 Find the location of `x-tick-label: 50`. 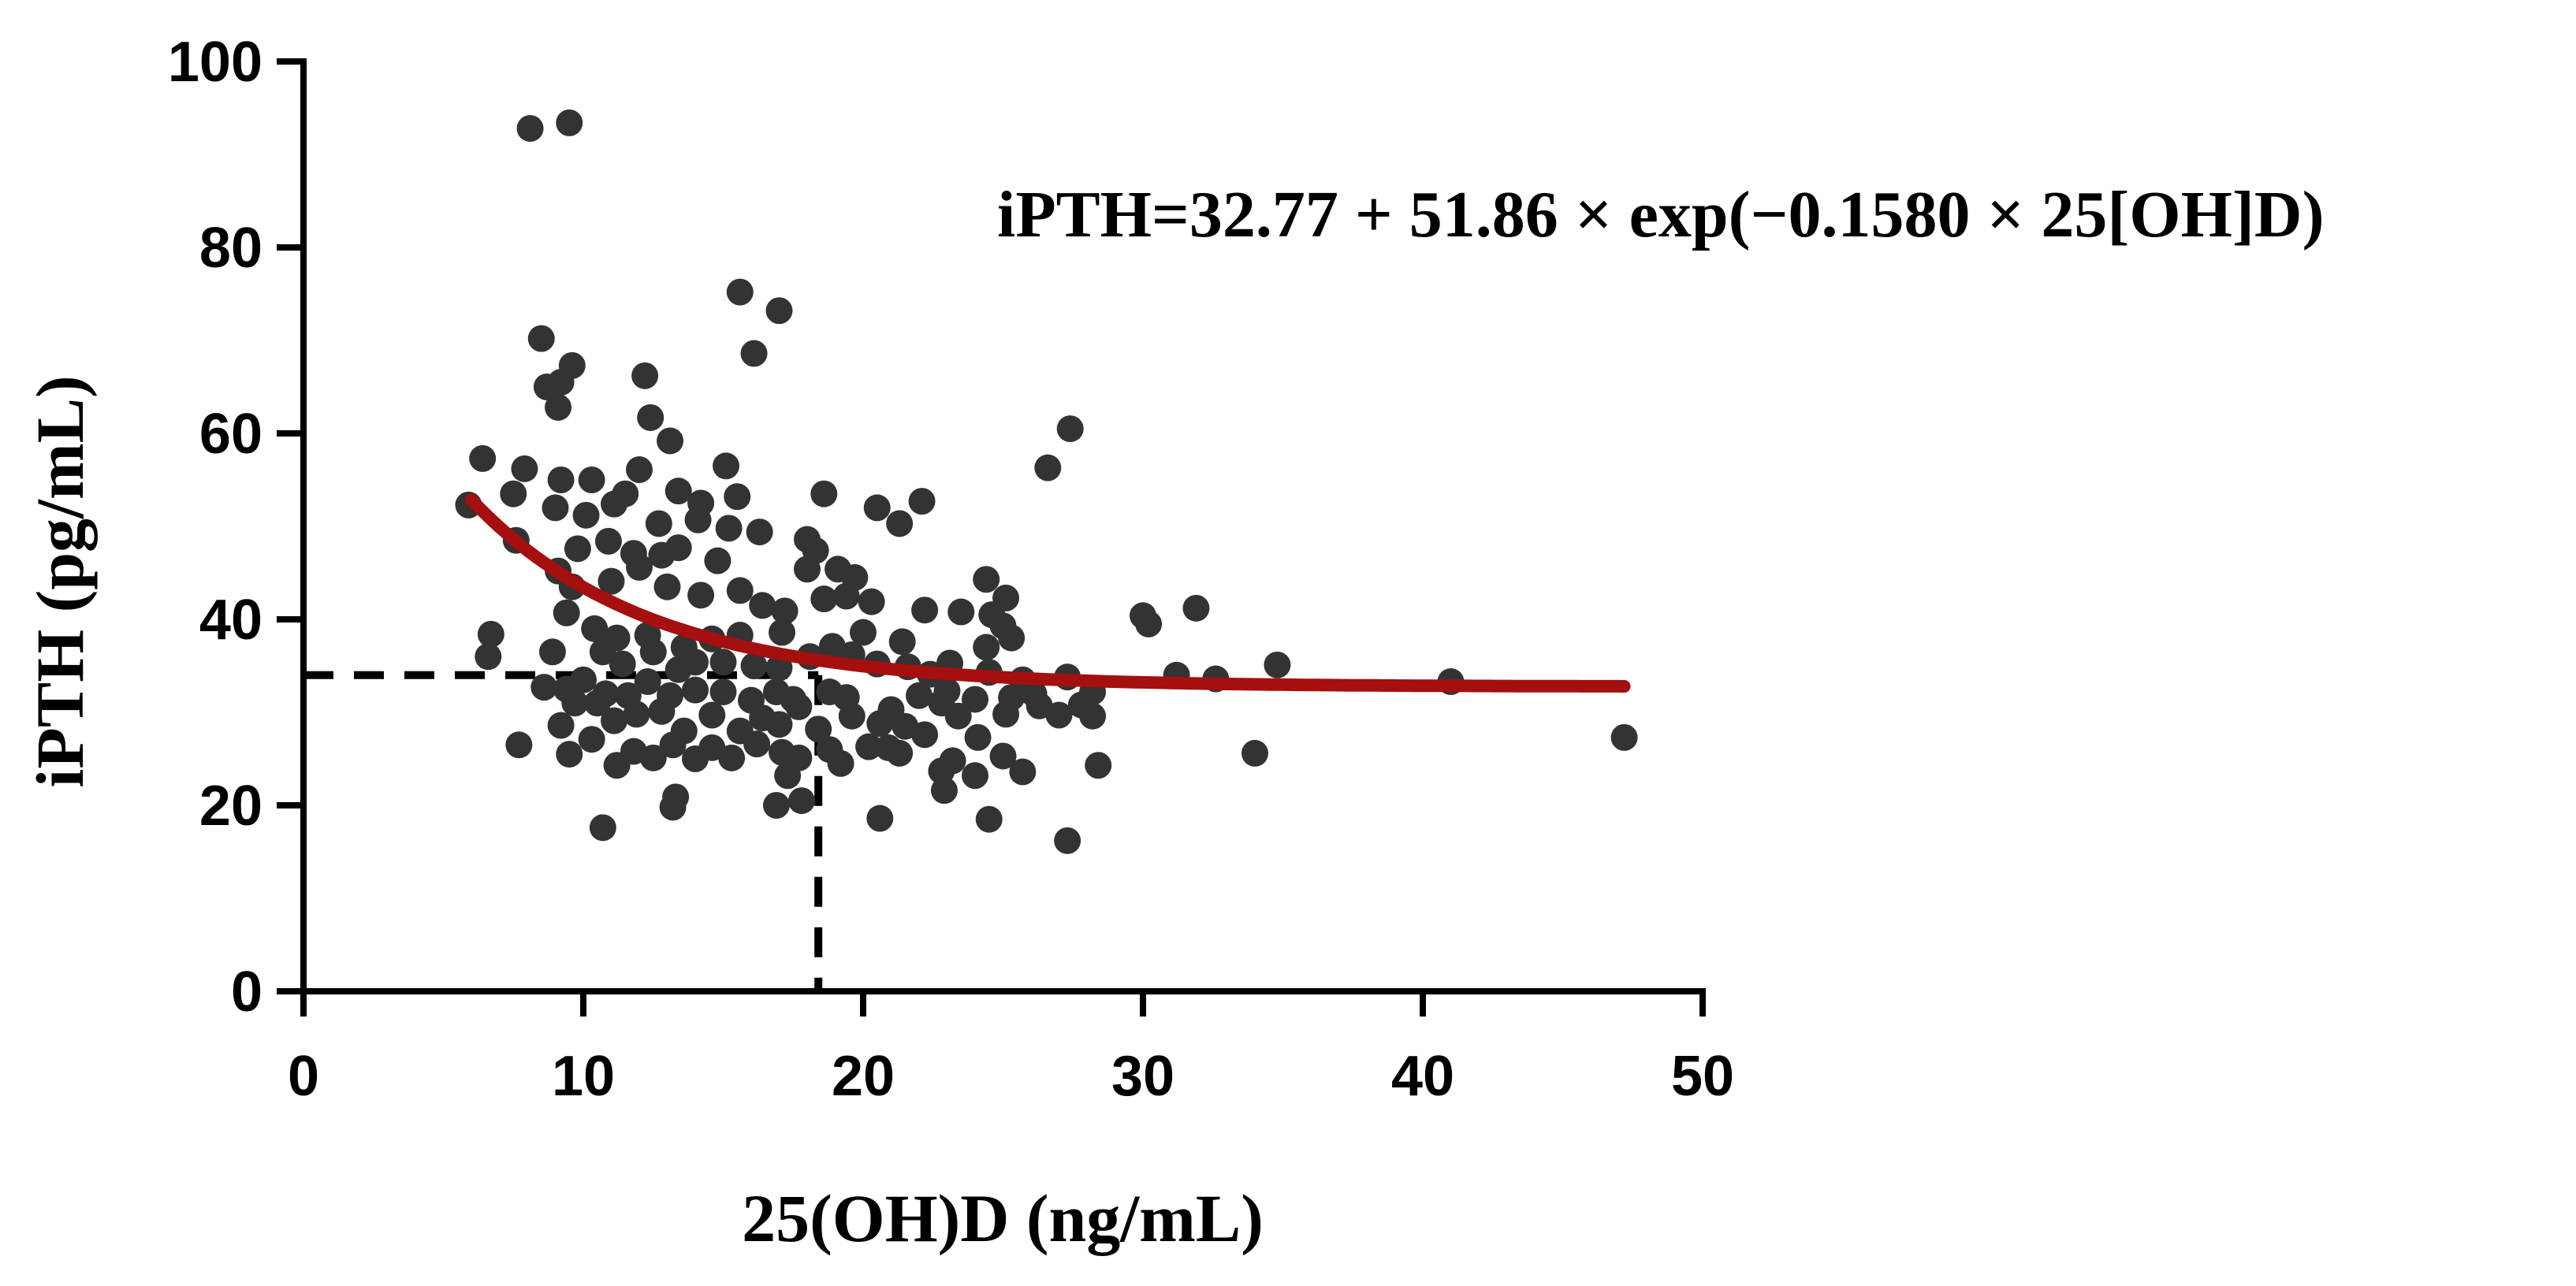

x-tick-label: 50 is located at coordinates (1702, 1076).